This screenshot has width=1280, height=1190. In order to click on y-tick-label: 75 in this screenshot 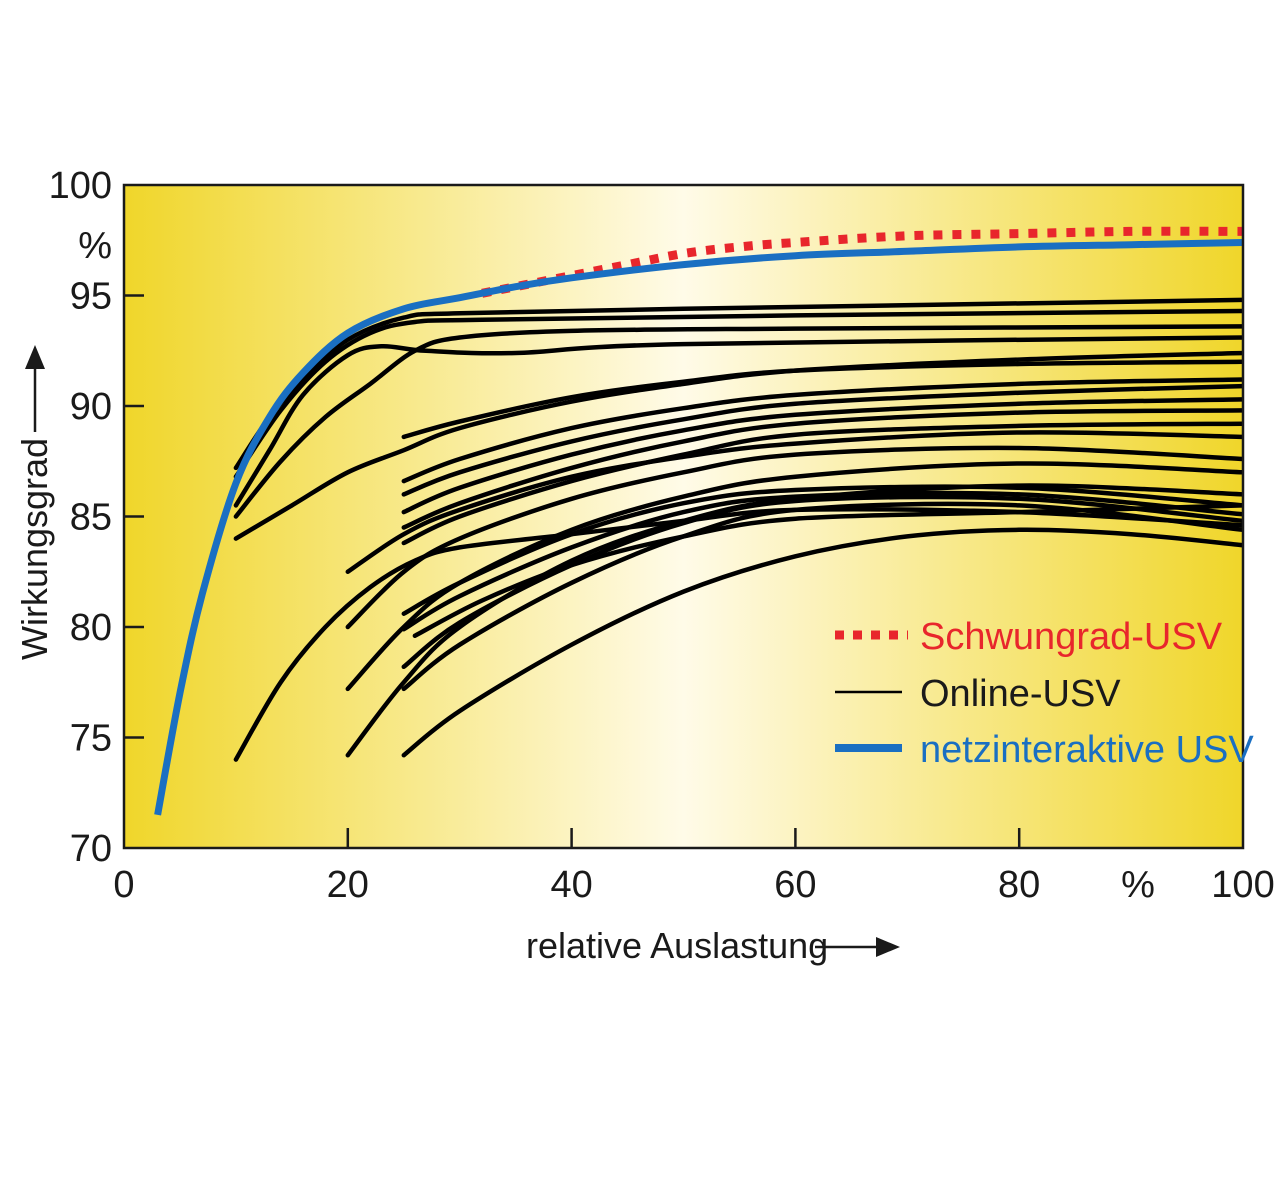, I will do `click(91, 739)`.